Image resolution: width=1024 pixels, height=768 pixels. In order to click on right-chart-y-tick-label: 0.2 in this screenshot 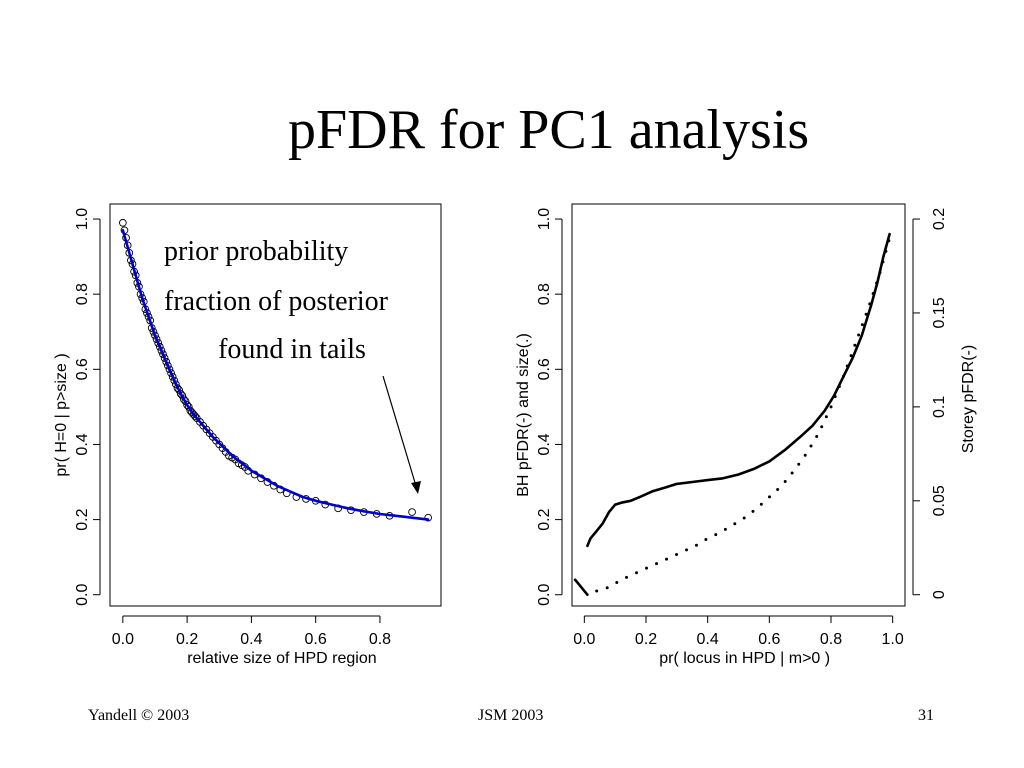, I will do `click(544, 519)`.